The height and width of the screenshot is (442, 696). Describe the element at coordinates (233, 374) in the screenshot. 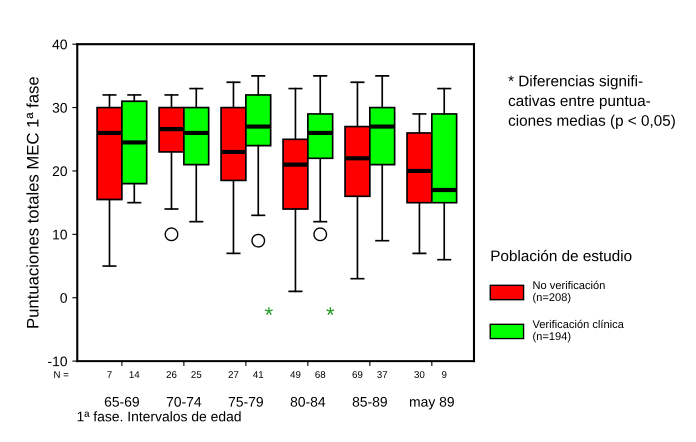

I see `text: 27` at that location.